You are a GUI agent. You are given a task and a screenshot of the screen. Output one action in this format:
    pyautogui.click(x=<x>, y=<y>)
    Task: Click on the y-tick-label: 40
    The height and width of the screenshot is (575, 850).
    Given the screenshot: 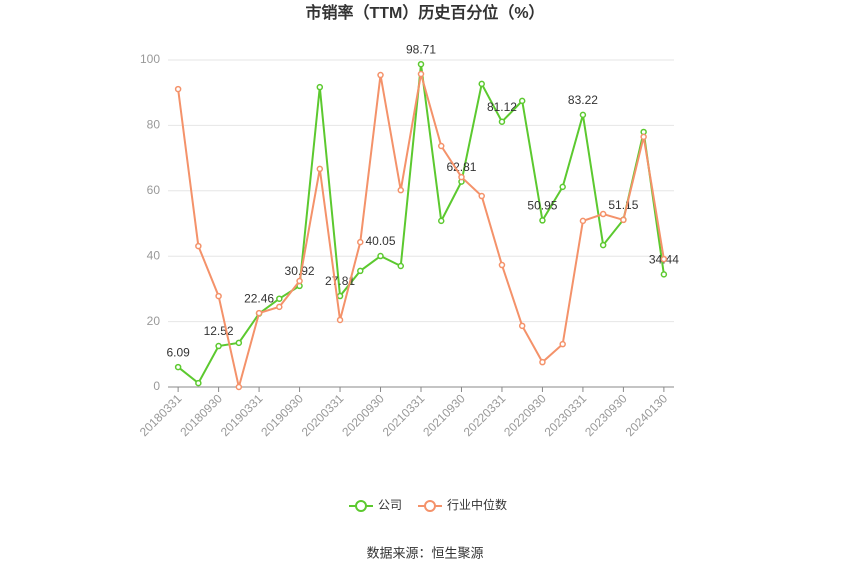 What is the action you would take?
    pyautogui.click(x=154, y=255)
    